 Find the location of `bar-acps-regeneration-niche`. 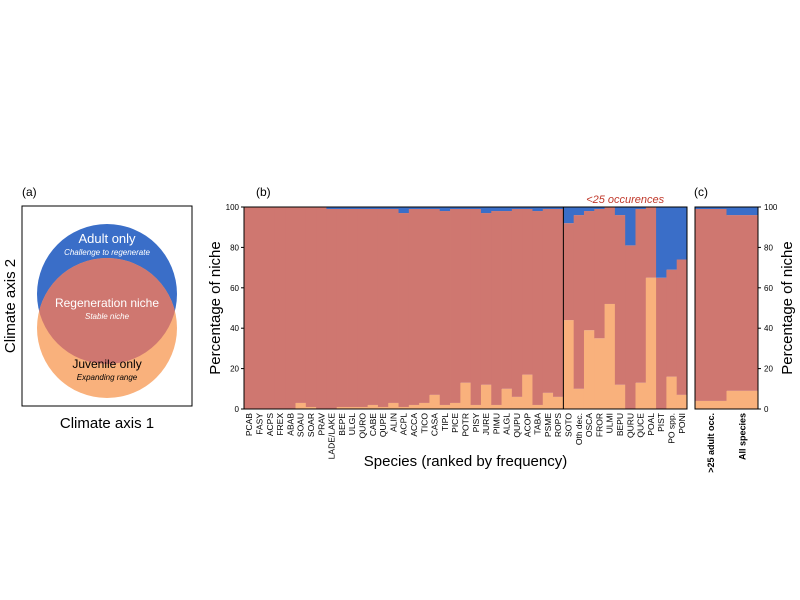

bar-acps-regeneration-niche is located at coordinates (270, 308).